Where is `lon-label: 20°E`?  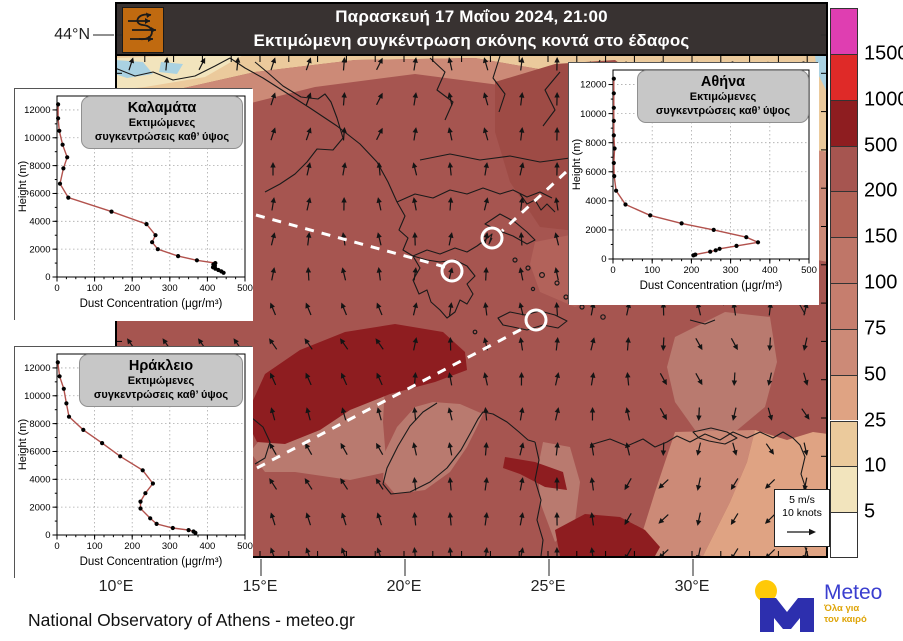
lon-label: 20°E is located at coordinates (404, 586).